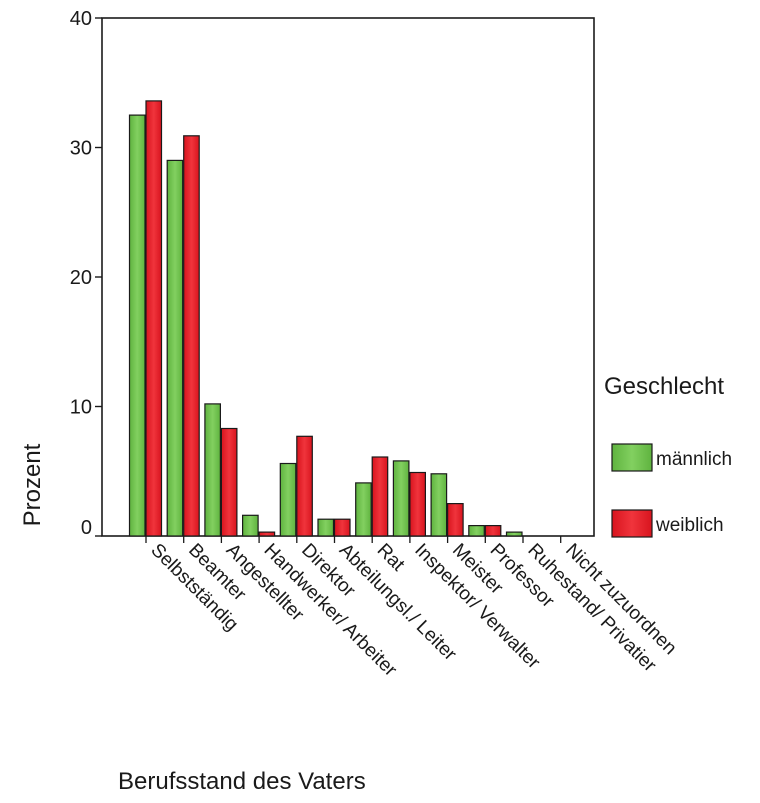 The width and height of the screenshot is (760, 803). What do you see at coordinates (689, 525) in the screenshot?
I see `legend-label-weiblich: weiblich` at bounding box center [689, 525].